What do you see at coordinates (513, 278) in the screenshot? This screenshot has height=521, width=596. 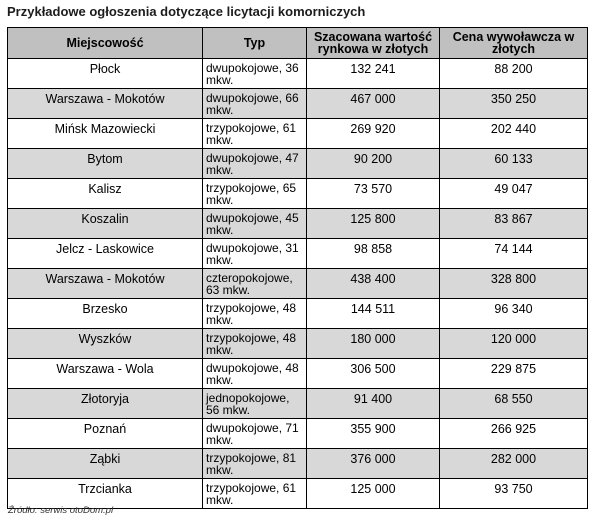 I see `cell-starting-price-text: 328 800` at bounding box center [513, 278].